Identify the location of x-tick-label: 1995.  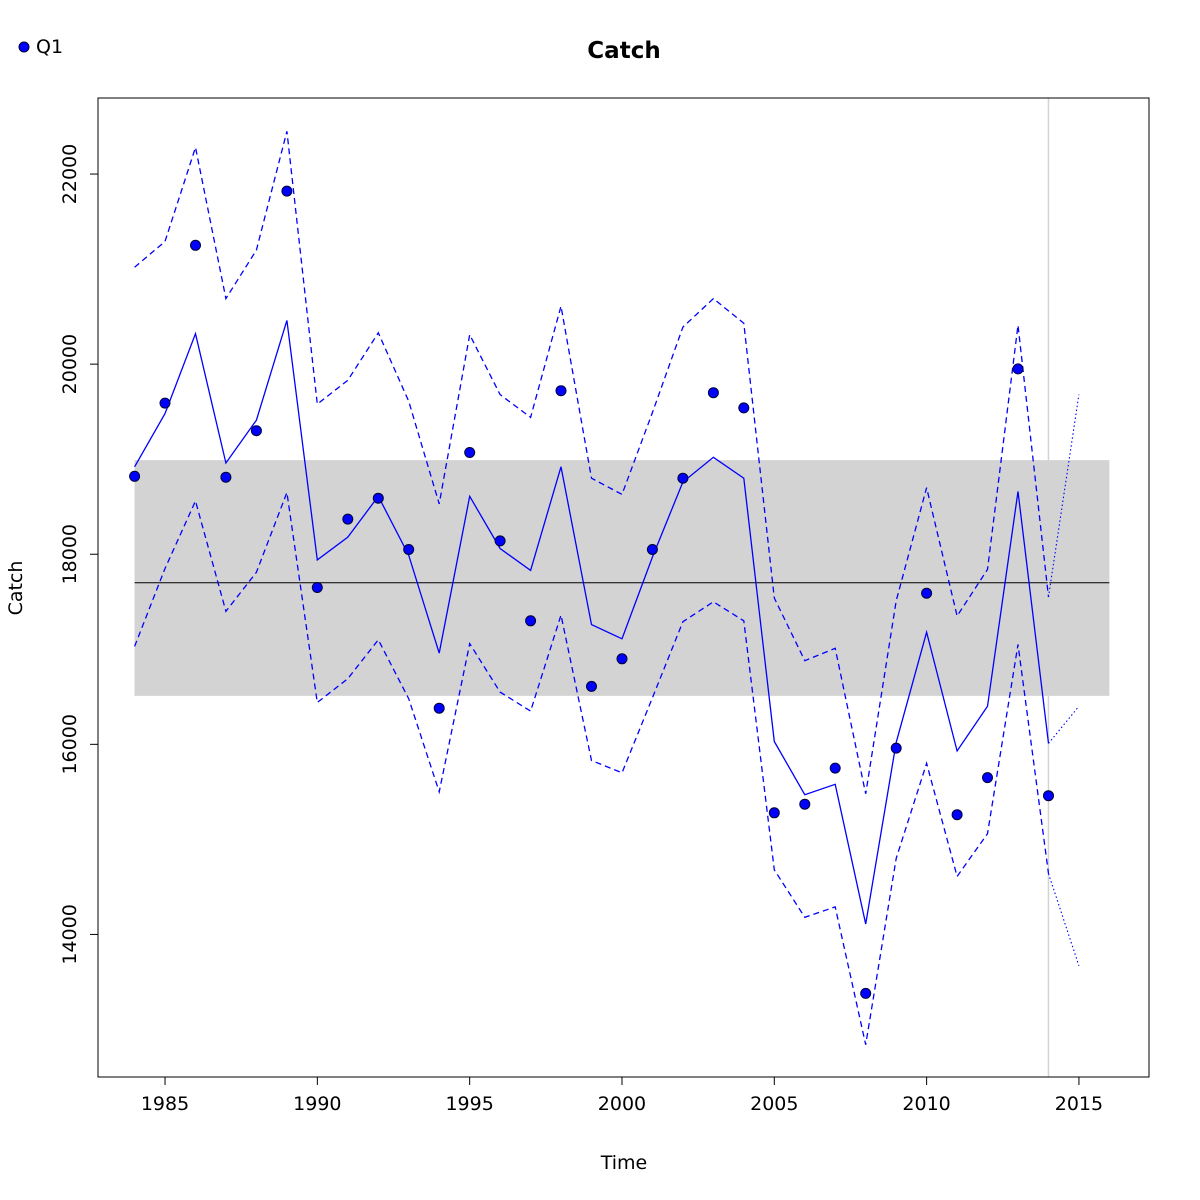
(469, 1104).